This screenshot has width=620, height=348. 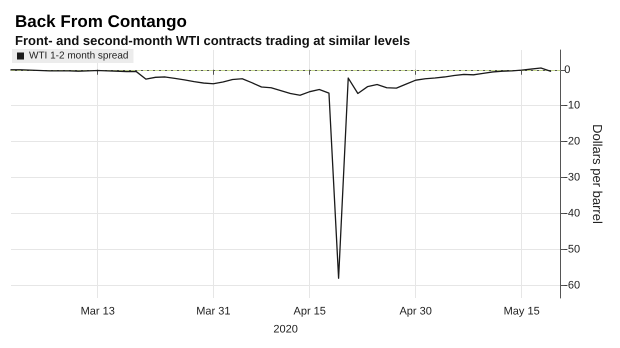 What do you see at coordinates (572, 178) in the screenshot?
I see `y-tick-label: -30` at bounding box center [572, 178].